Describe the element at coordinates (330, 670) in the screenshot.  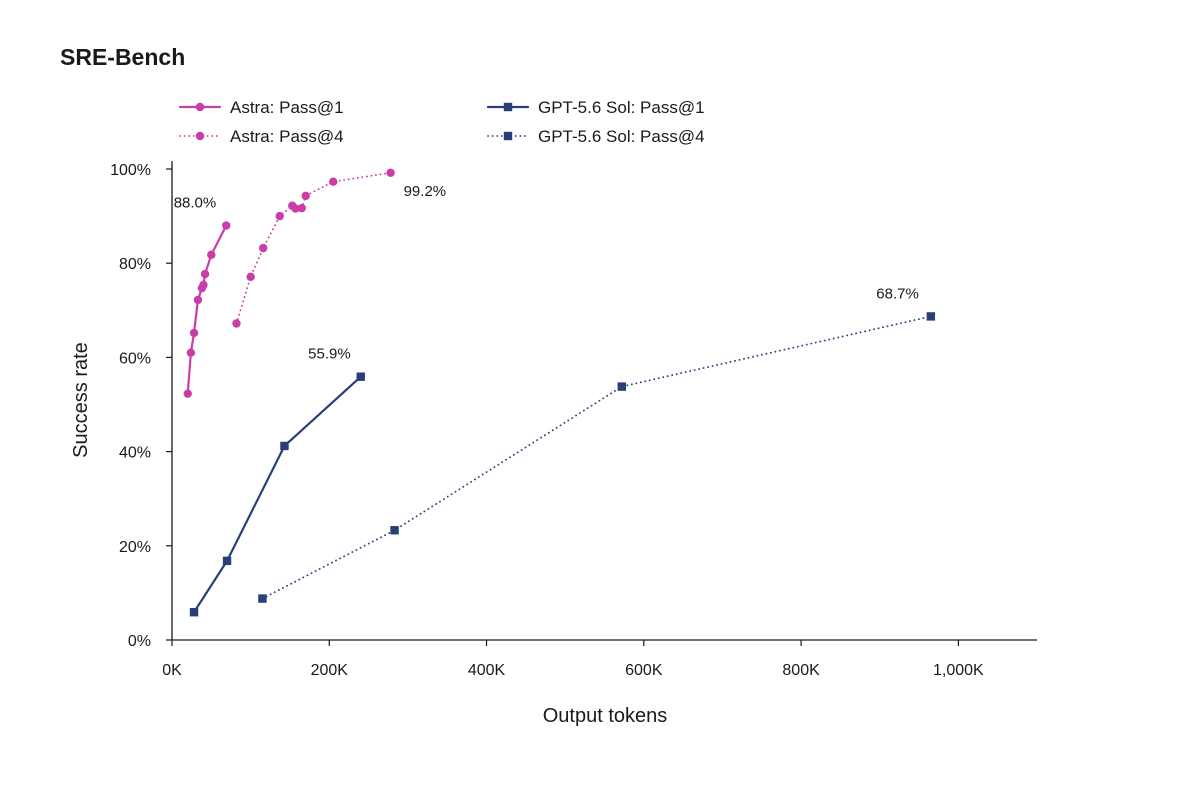
I see `x-tick-label: 200K` at that location.